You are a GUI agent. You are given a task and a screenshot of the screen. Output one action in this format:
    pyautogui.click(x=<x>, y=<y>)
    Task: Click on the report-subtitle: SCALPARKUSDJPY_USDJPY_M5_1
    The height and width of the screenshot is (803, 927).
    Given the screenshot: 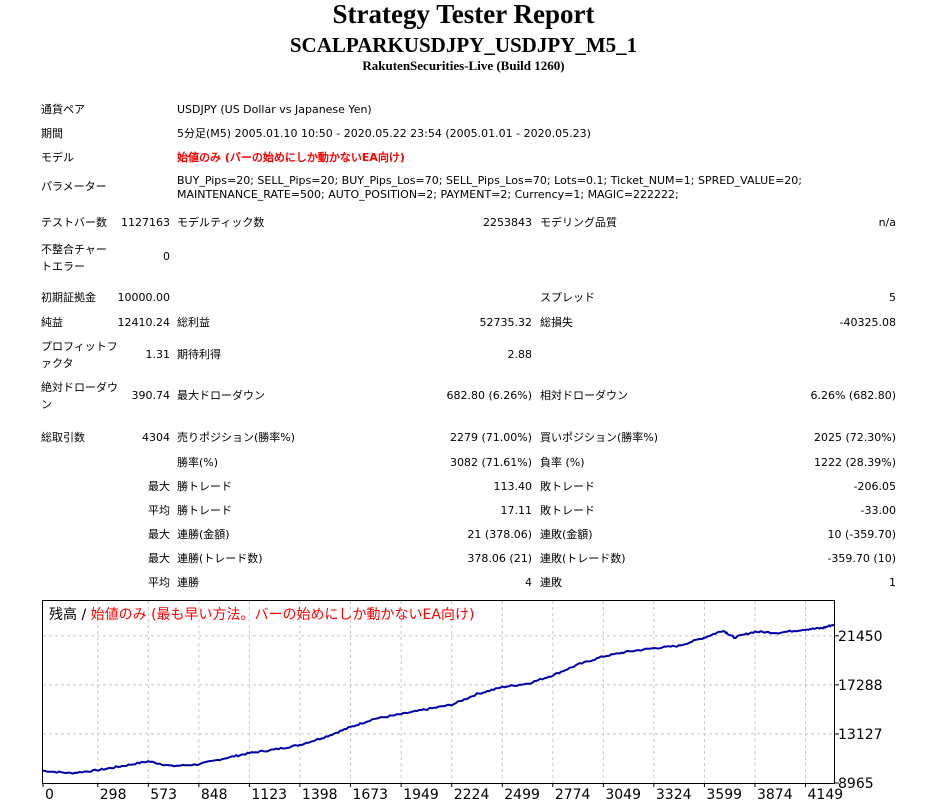 What is the action you would take?
    pyautogui.click(x=463, y=45)
    